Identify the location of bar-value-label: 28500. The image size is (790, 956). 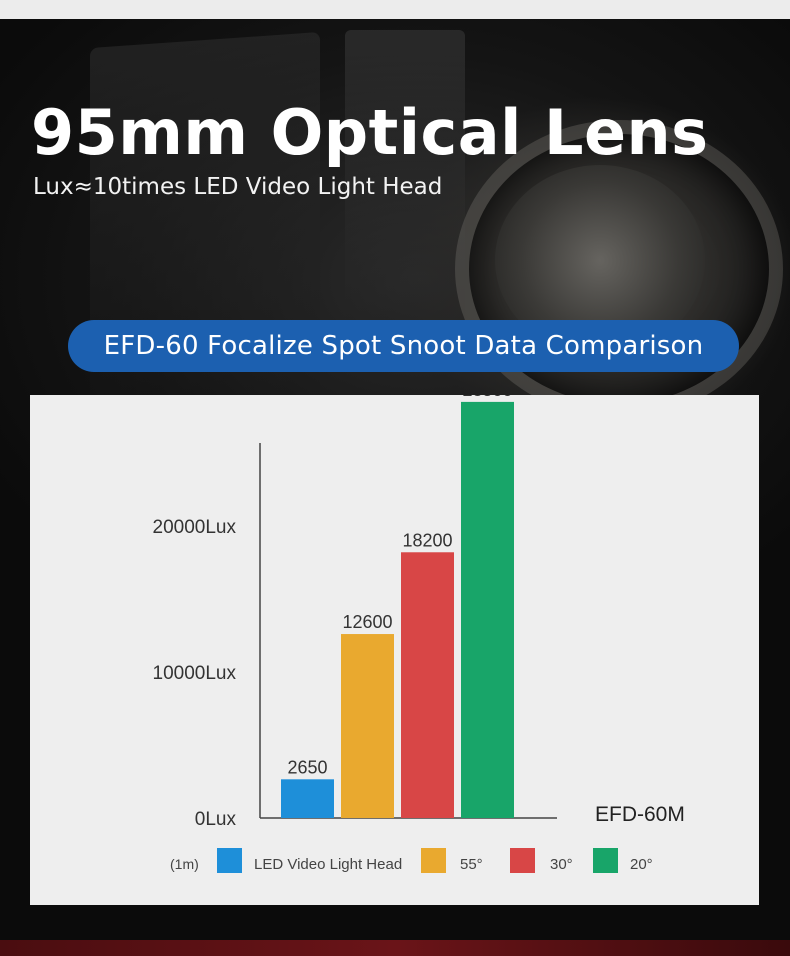
(487, 397).